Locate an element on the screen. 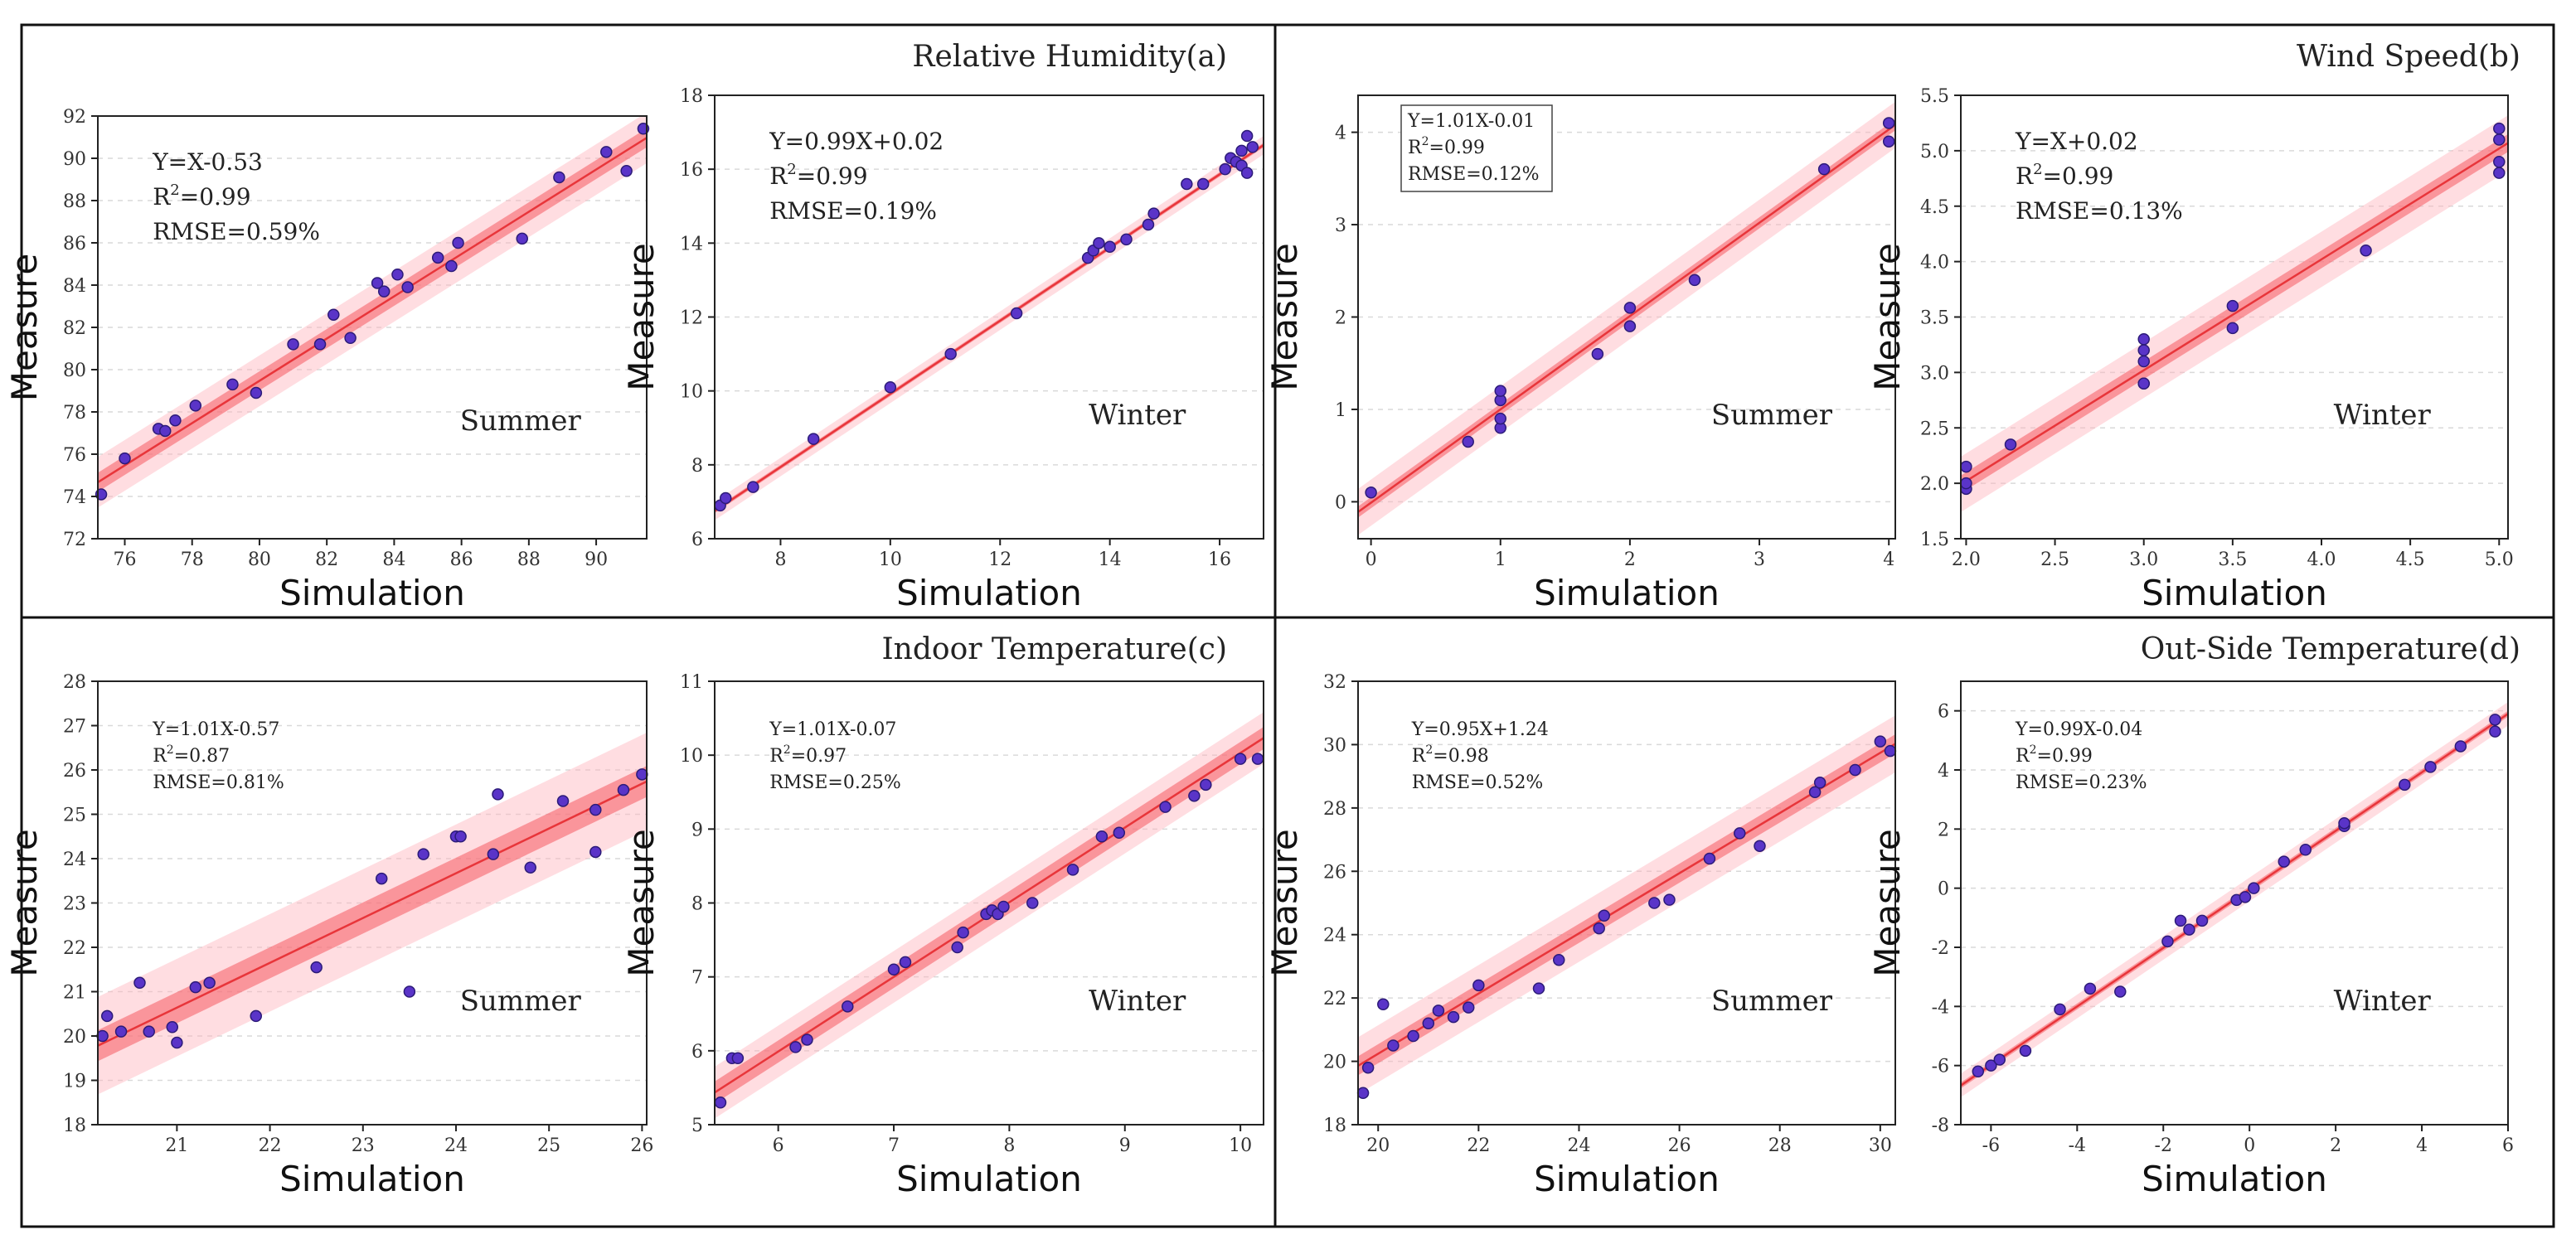 The width and height of the screenshot is (2576, 1249). y-tick-label: 72 is located at coordinates (74, 540).